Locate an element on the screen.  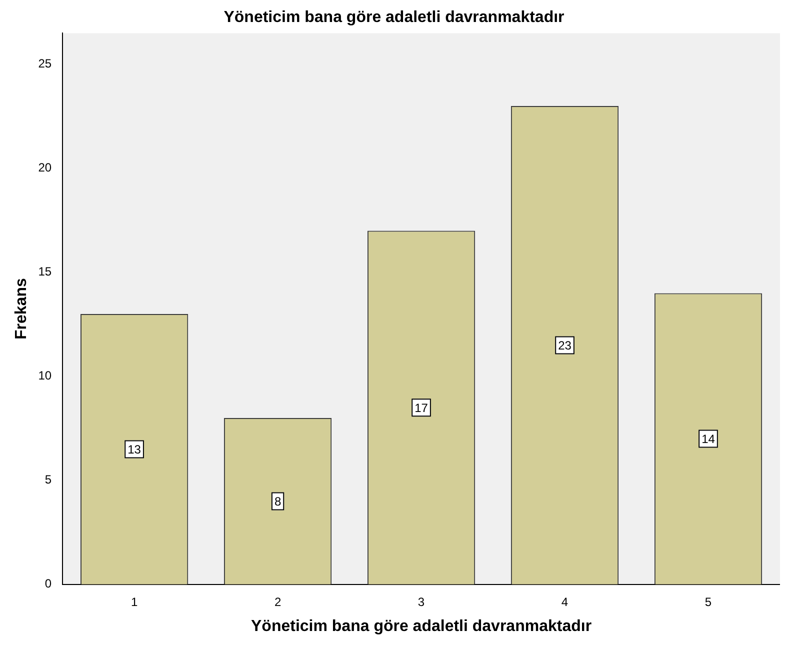
x-tick-label: 1 is located at coordinates (134, 601).